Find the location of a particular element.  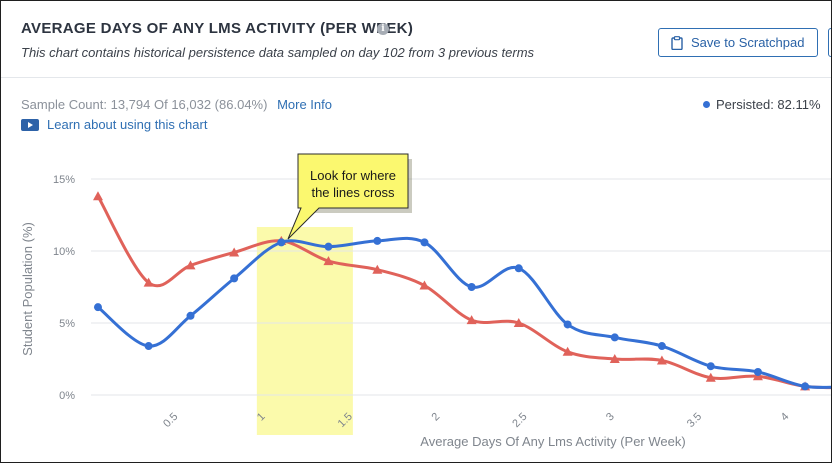

x-tick-label: 2 is located at coordinates (435, 417).